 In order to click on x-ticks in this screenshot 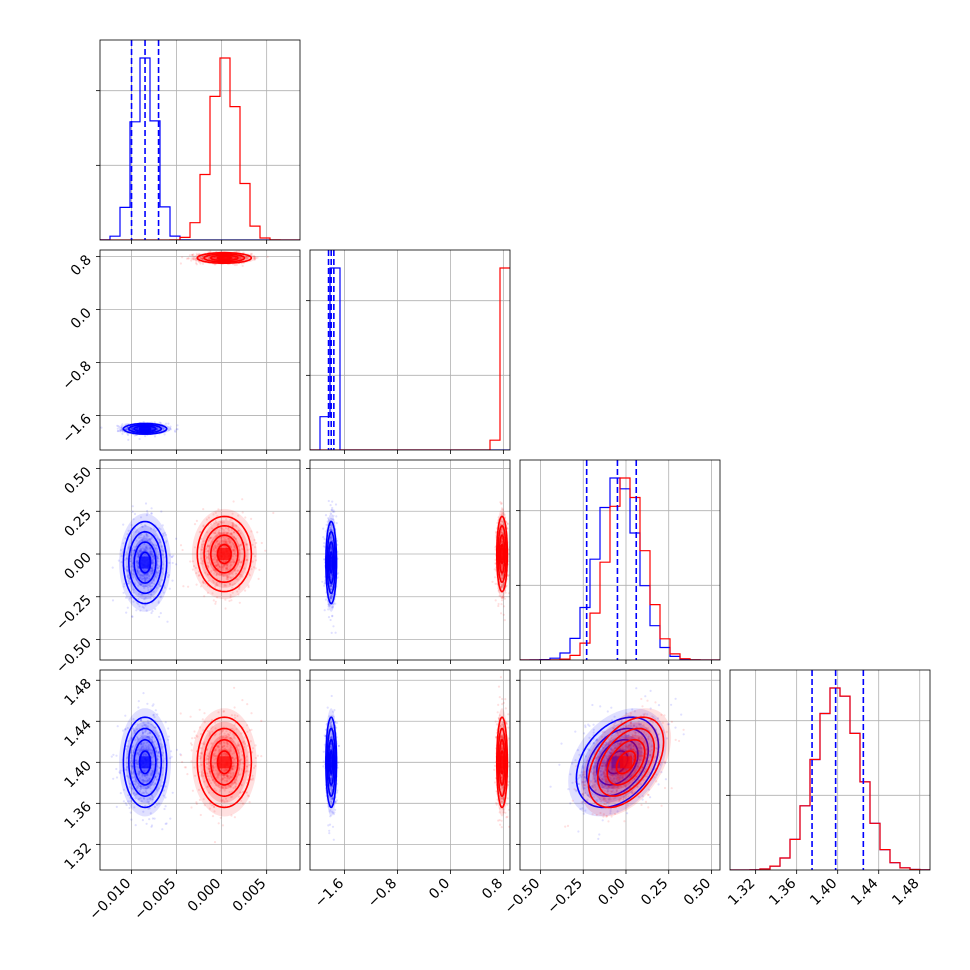, I will do `click(199, 242)`.